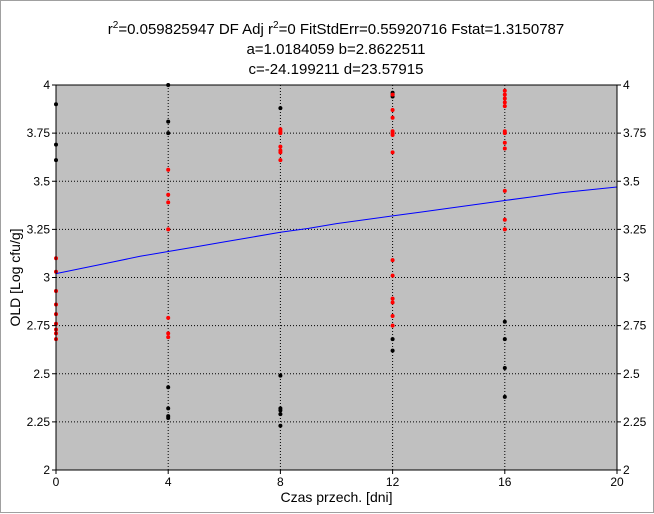 The width and height of the screenshot is (654, 514). I want to click on title-line-2: a=1.0184059 b=2.8622511, so click(335, 49).